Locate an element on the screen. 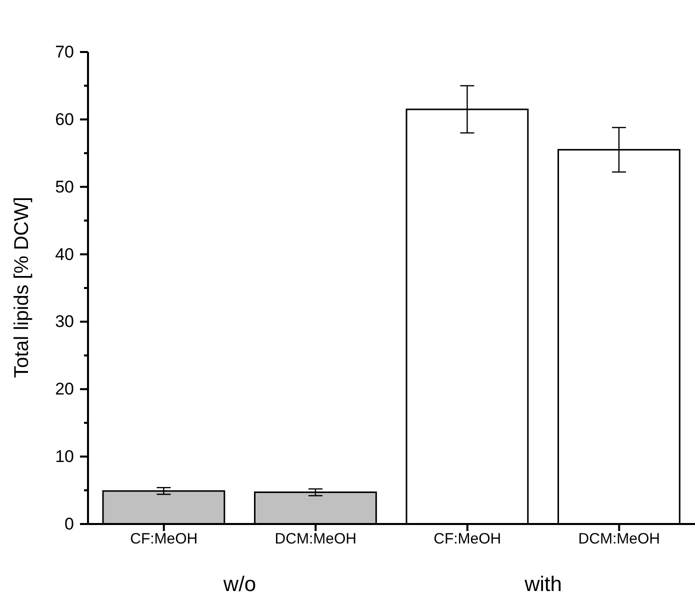  y-tick-label: 70 is located at coordinates (64, 52).